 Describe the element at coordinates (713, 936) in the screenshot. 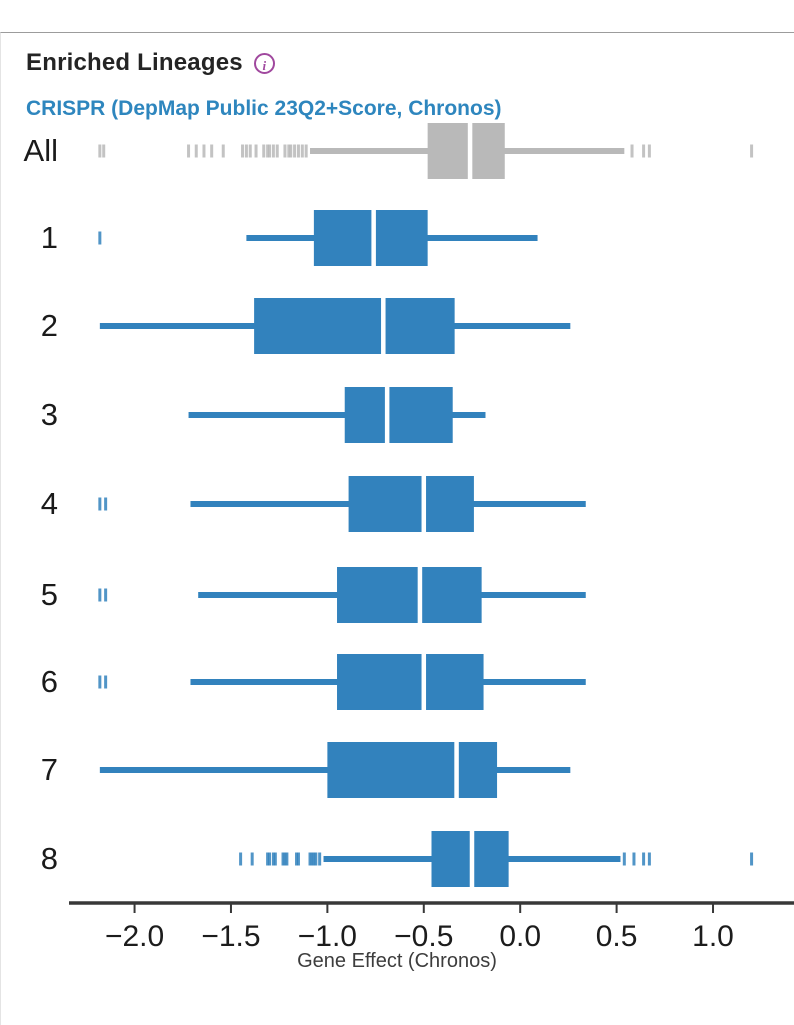

I see `x-tick-label: 1.0` at that location.